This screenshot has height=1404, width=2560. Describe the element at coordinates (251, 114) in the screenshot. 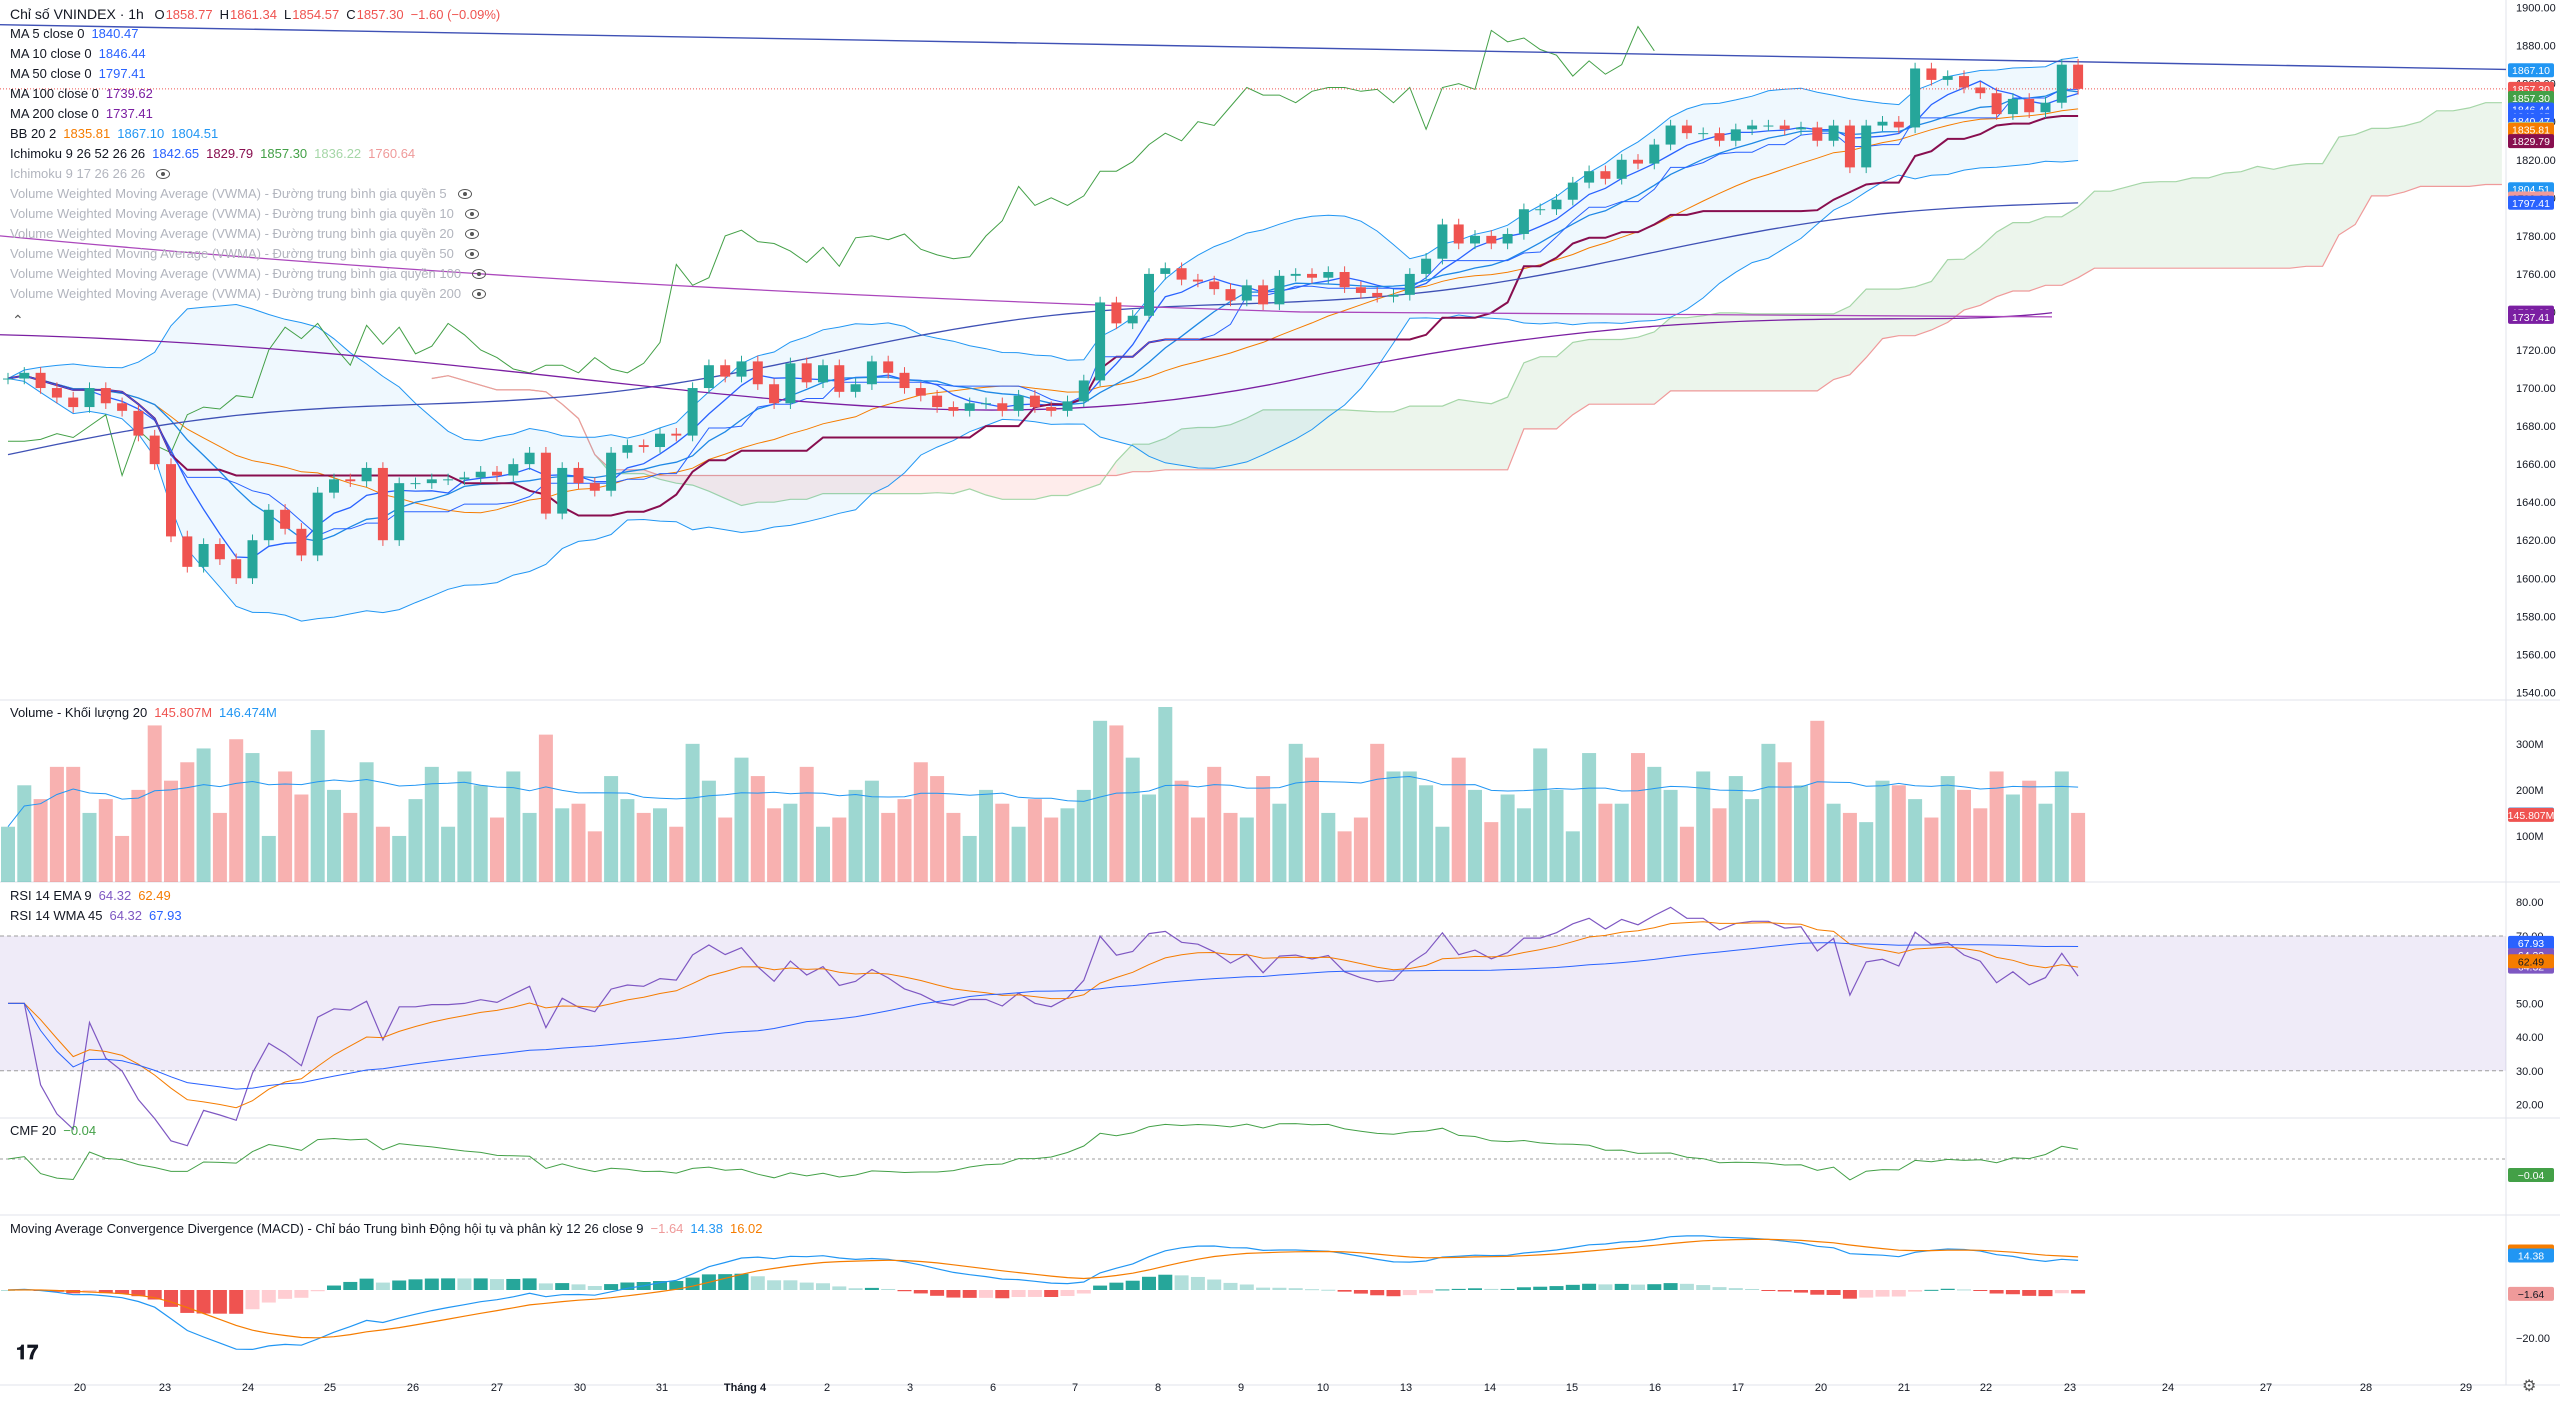

I see `legend-row: MA 200 close 0 1737.41` at that location.